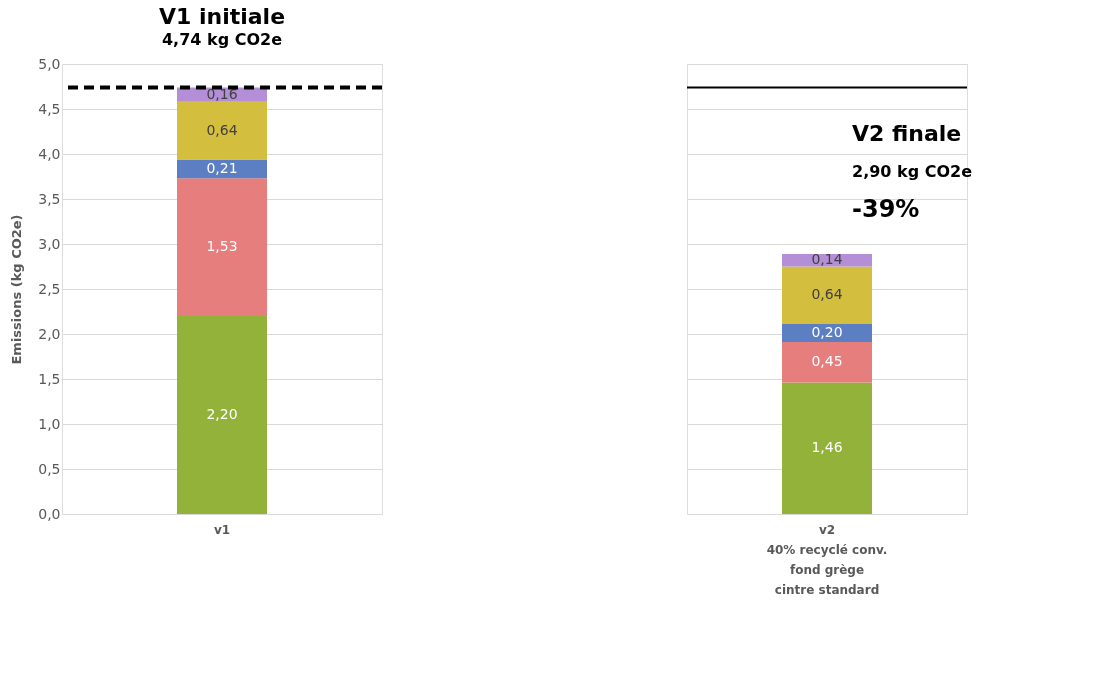  What do you see at coordinates (222, 39) in the screenshot?
I see `chart-subtitle: 4,74 kg CO2e` at bounding box center [222, 39].